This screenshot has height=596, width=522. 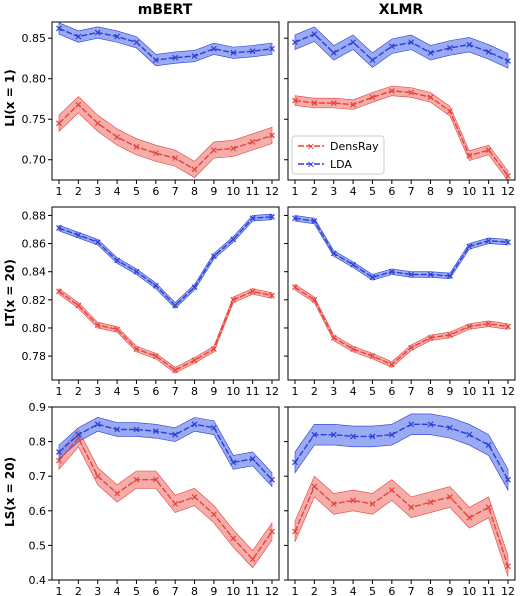 What do you see at coordinates (165, 498) in the screenshot?
I see `band-densray-r2c0` at bounding box center [165, 498].